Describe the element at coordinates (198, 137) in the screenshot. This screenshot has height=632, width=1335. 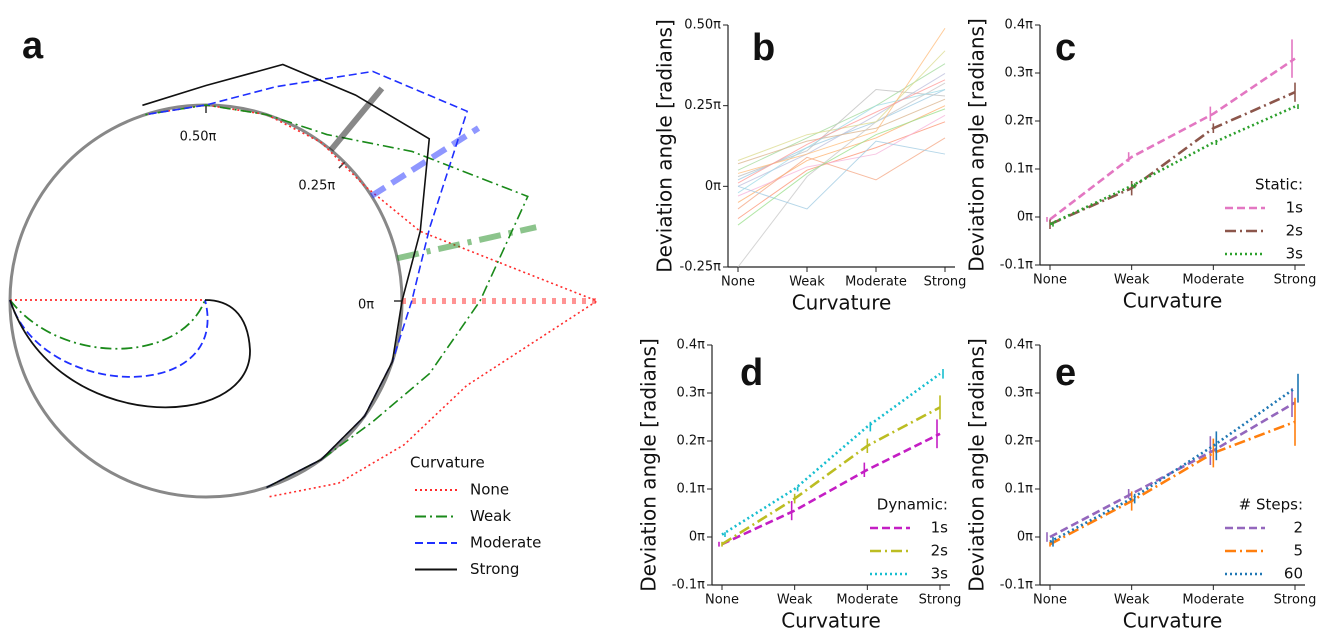
I see `angle-tick-label: 0.50π` at that location.